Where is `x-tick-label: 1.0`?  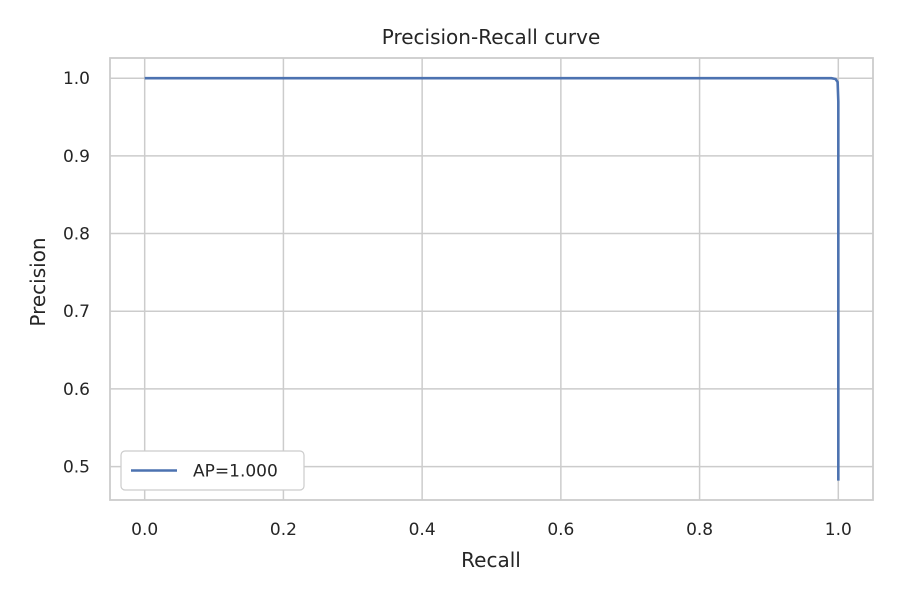
x-tick-label: 1.0 is located at coordinates (838, 530).